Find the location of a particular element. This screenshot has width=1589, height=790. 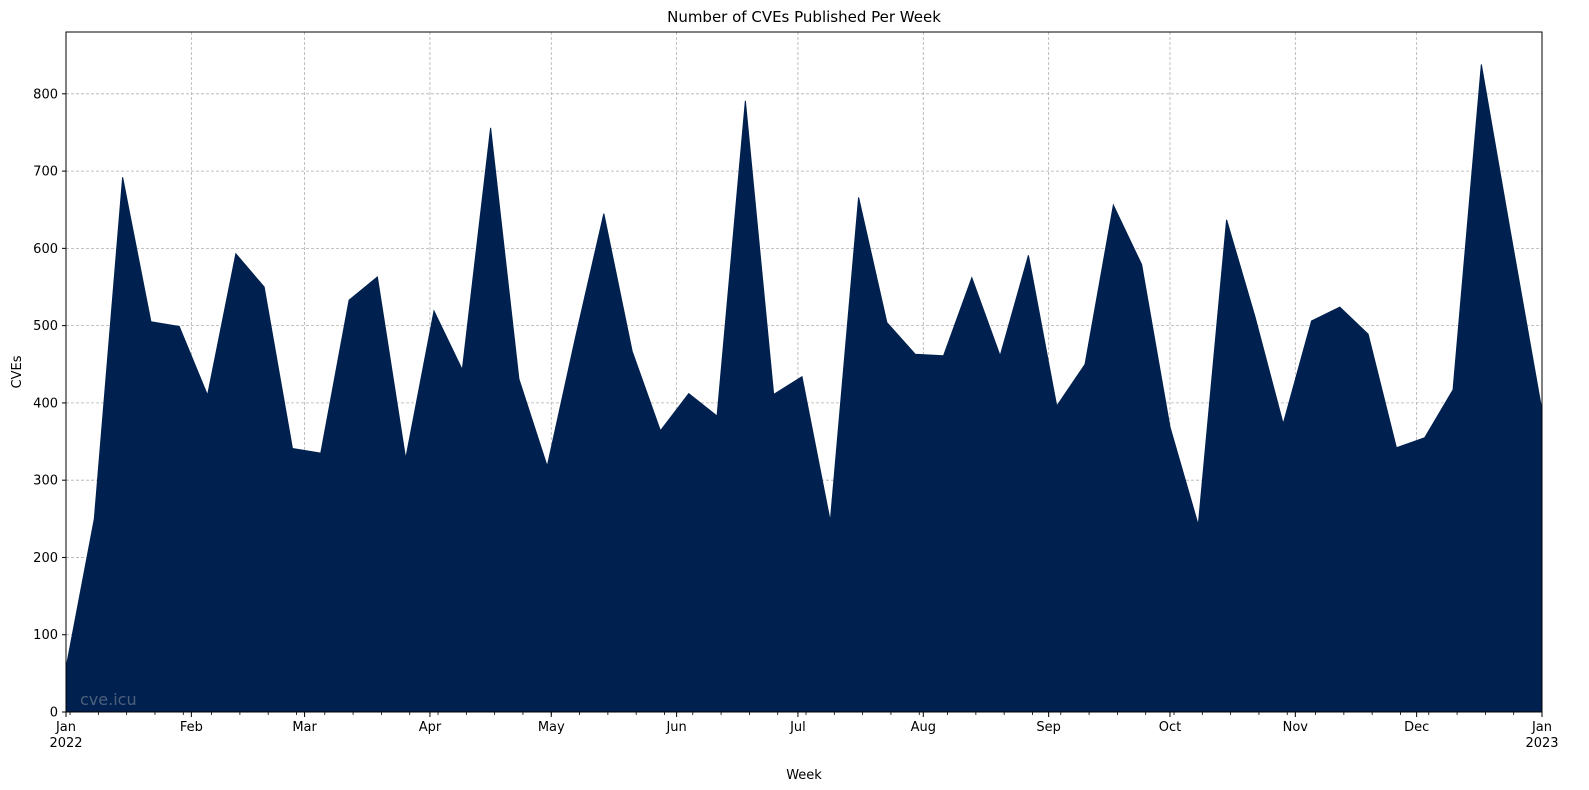

chart-title: Number of CVEs Published Per Week is located at coordinates (804, 17).